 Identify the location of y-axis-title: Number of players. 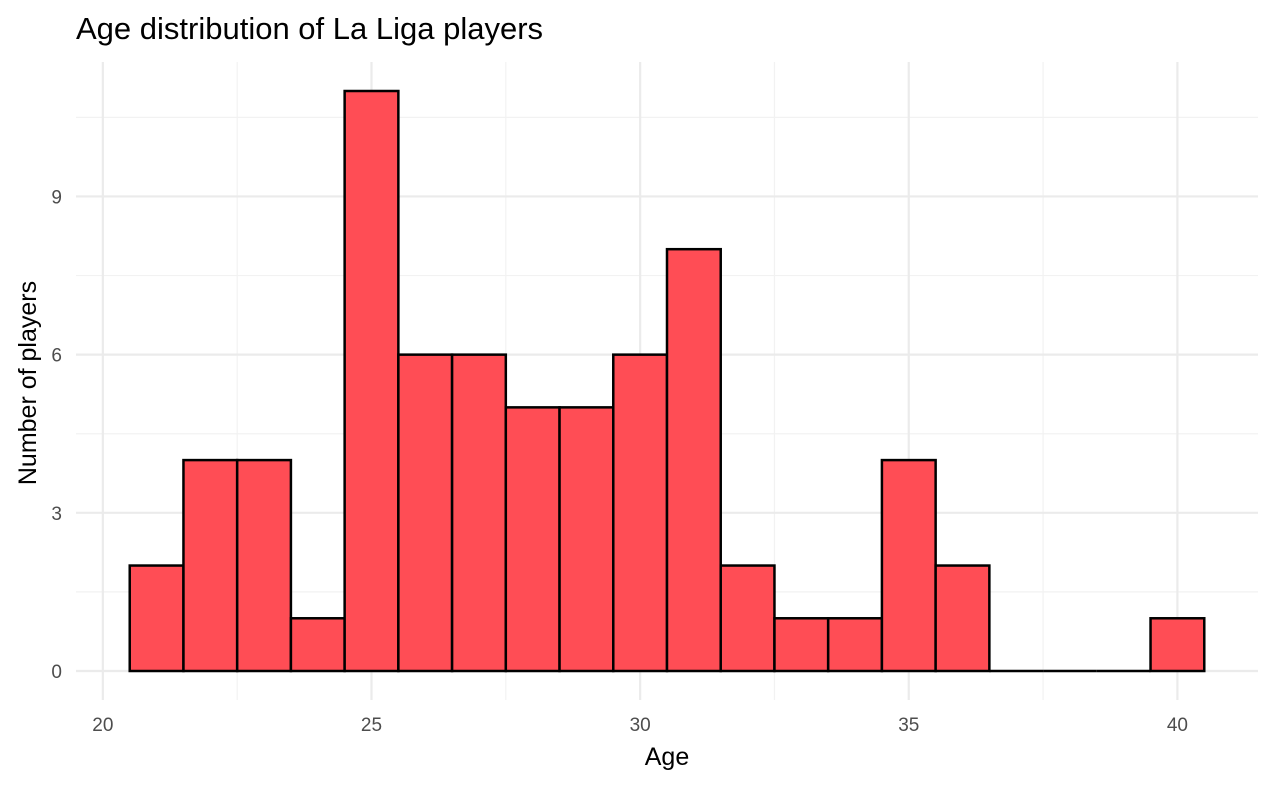
(28, 383).